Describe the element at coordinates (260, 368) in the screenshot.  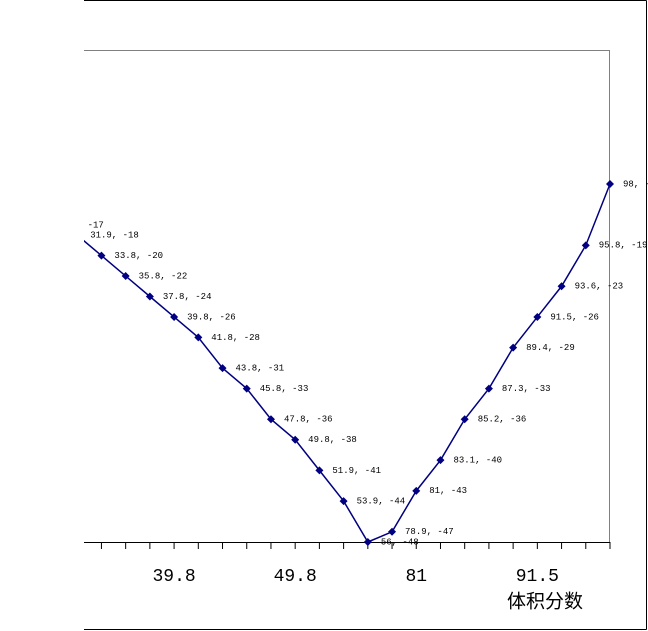
I see `data-label: 43.8, -31` at that location.